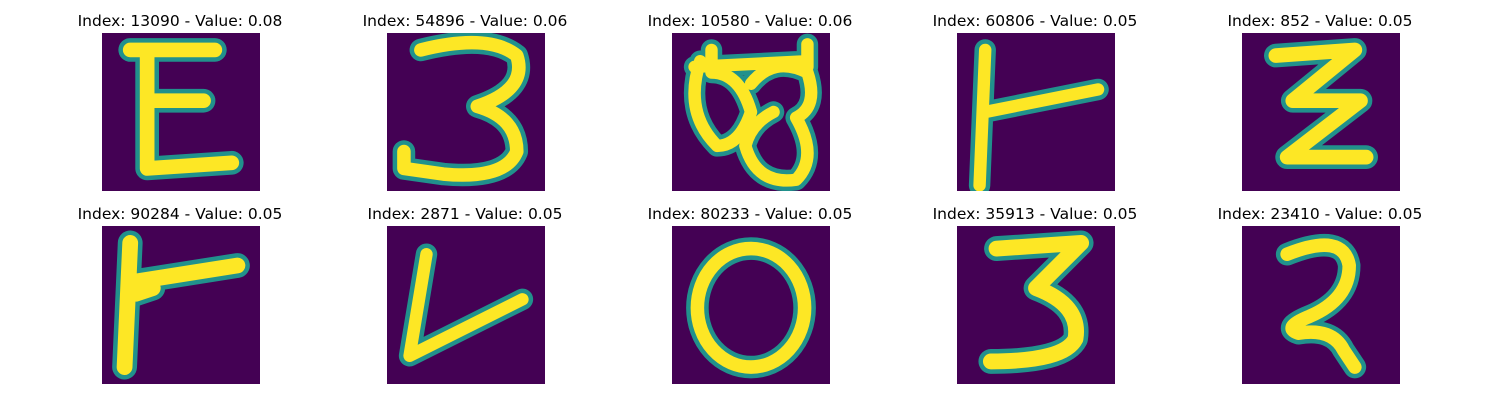 The height and width of the screenshot is (400, 1500). I want to click on digit-image-b, so click(751, 112).